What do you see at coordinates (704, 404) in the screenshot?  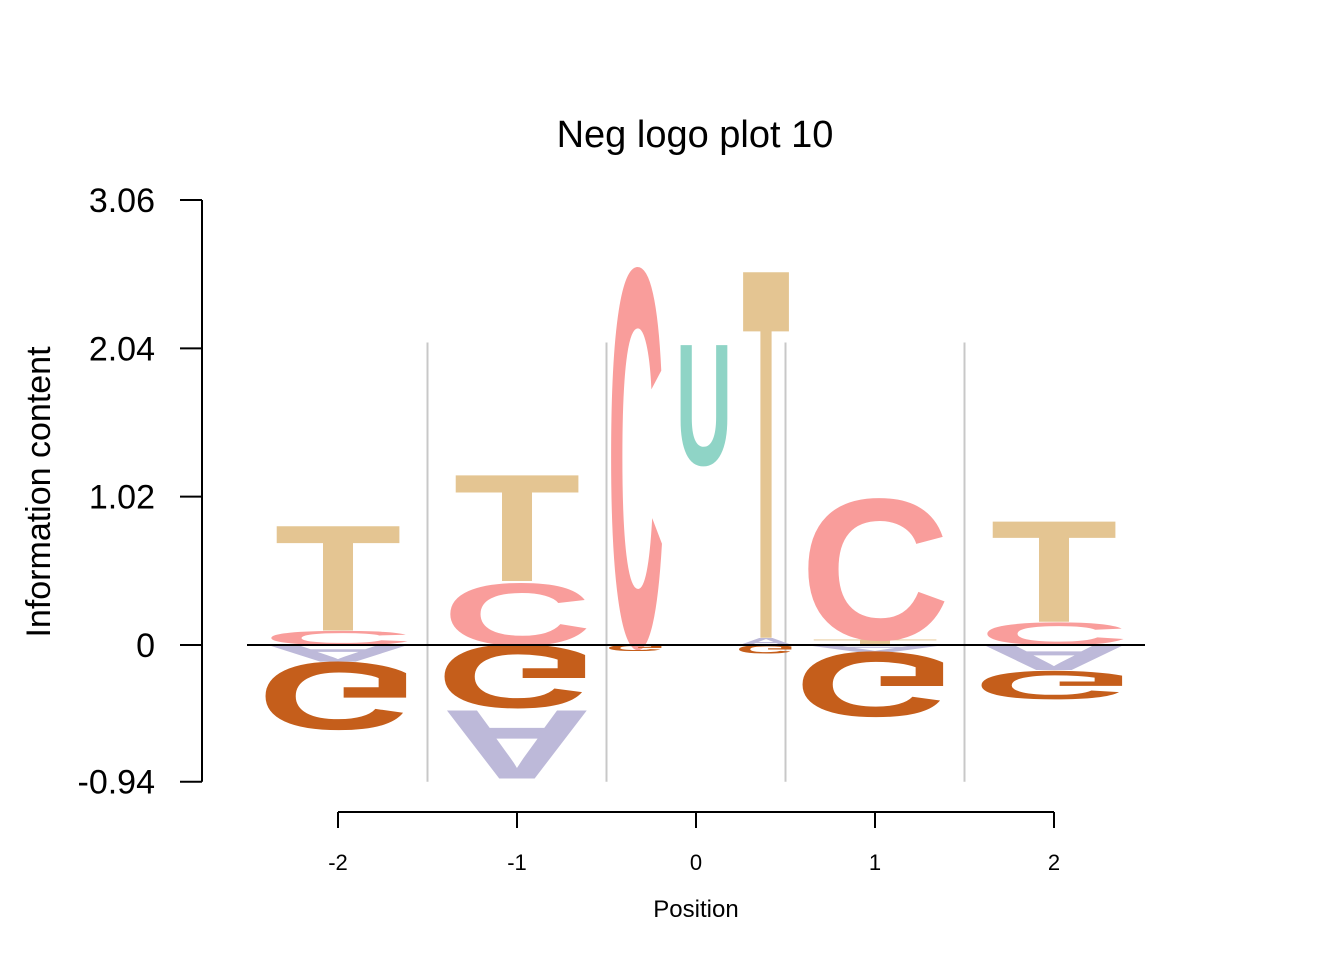 I see `glyph-u: U` at bounding box center [704, 404].